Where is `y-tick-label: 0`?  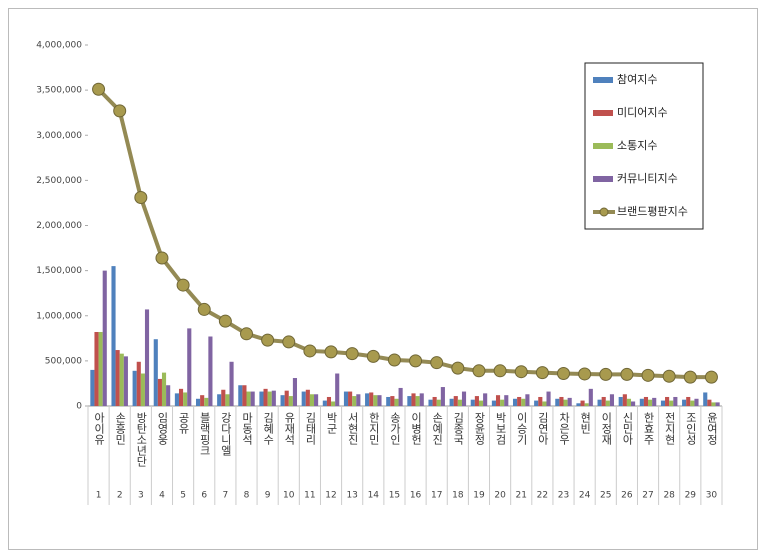 y-tick-label: 0 is located at coordinates (79, 407).